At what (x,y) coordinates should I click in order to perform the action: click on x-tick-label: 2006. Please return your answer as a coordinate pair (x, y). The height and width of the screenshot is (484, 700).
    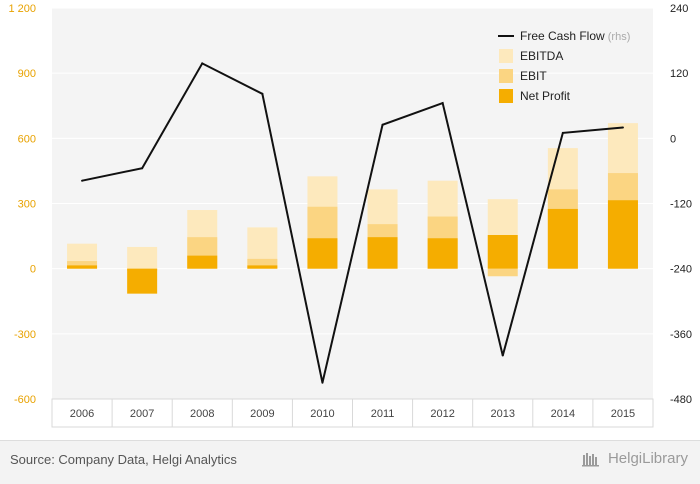
    Looking at the image, I should click on (82, 414).